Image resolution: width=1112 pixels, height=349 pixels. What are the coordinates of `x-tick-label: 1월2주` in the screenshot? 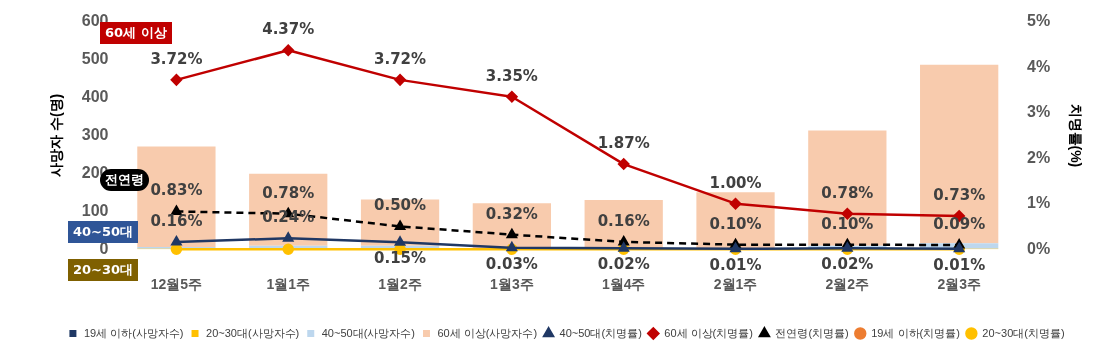 It's located at (400, 284).